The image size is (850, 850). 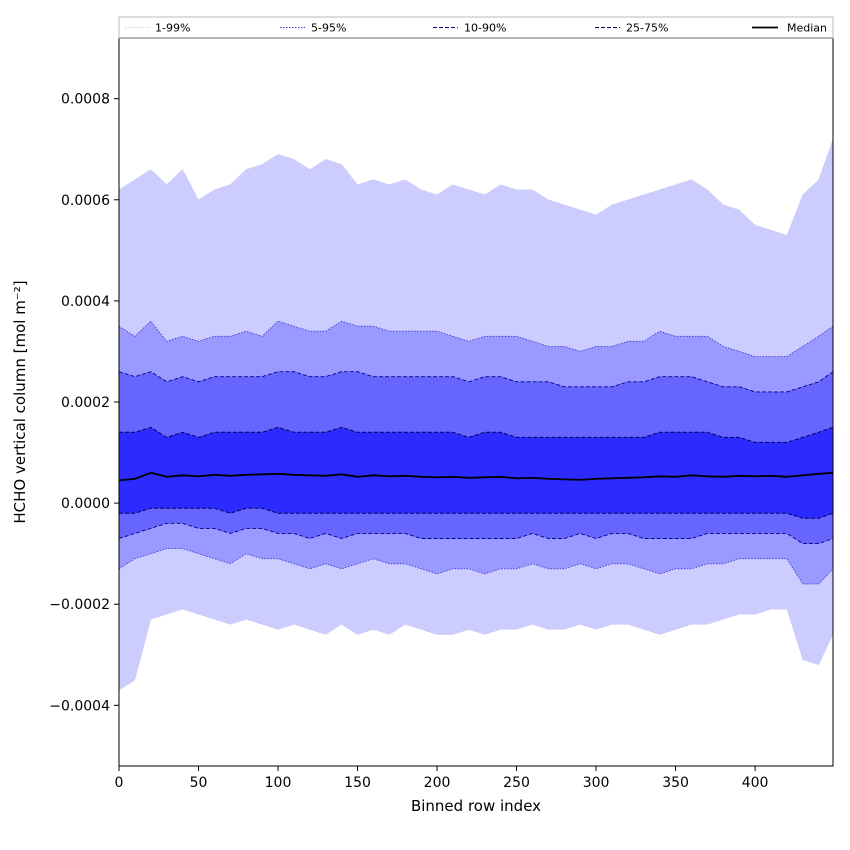 I want to click on y-tick-label: 0.0002, so click(x=85, y=403).